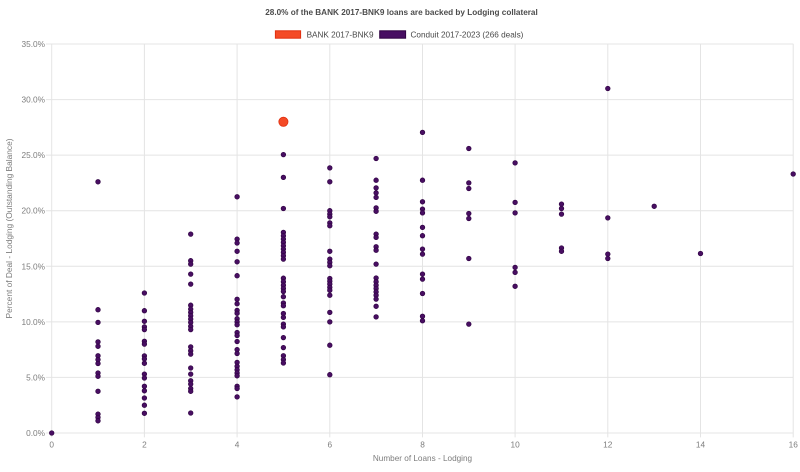 This screenshot has height=472, width=800. Describe the element at coordinates (33, 211) in the screenshot. I see `svg-text: 20.0%` at that location.